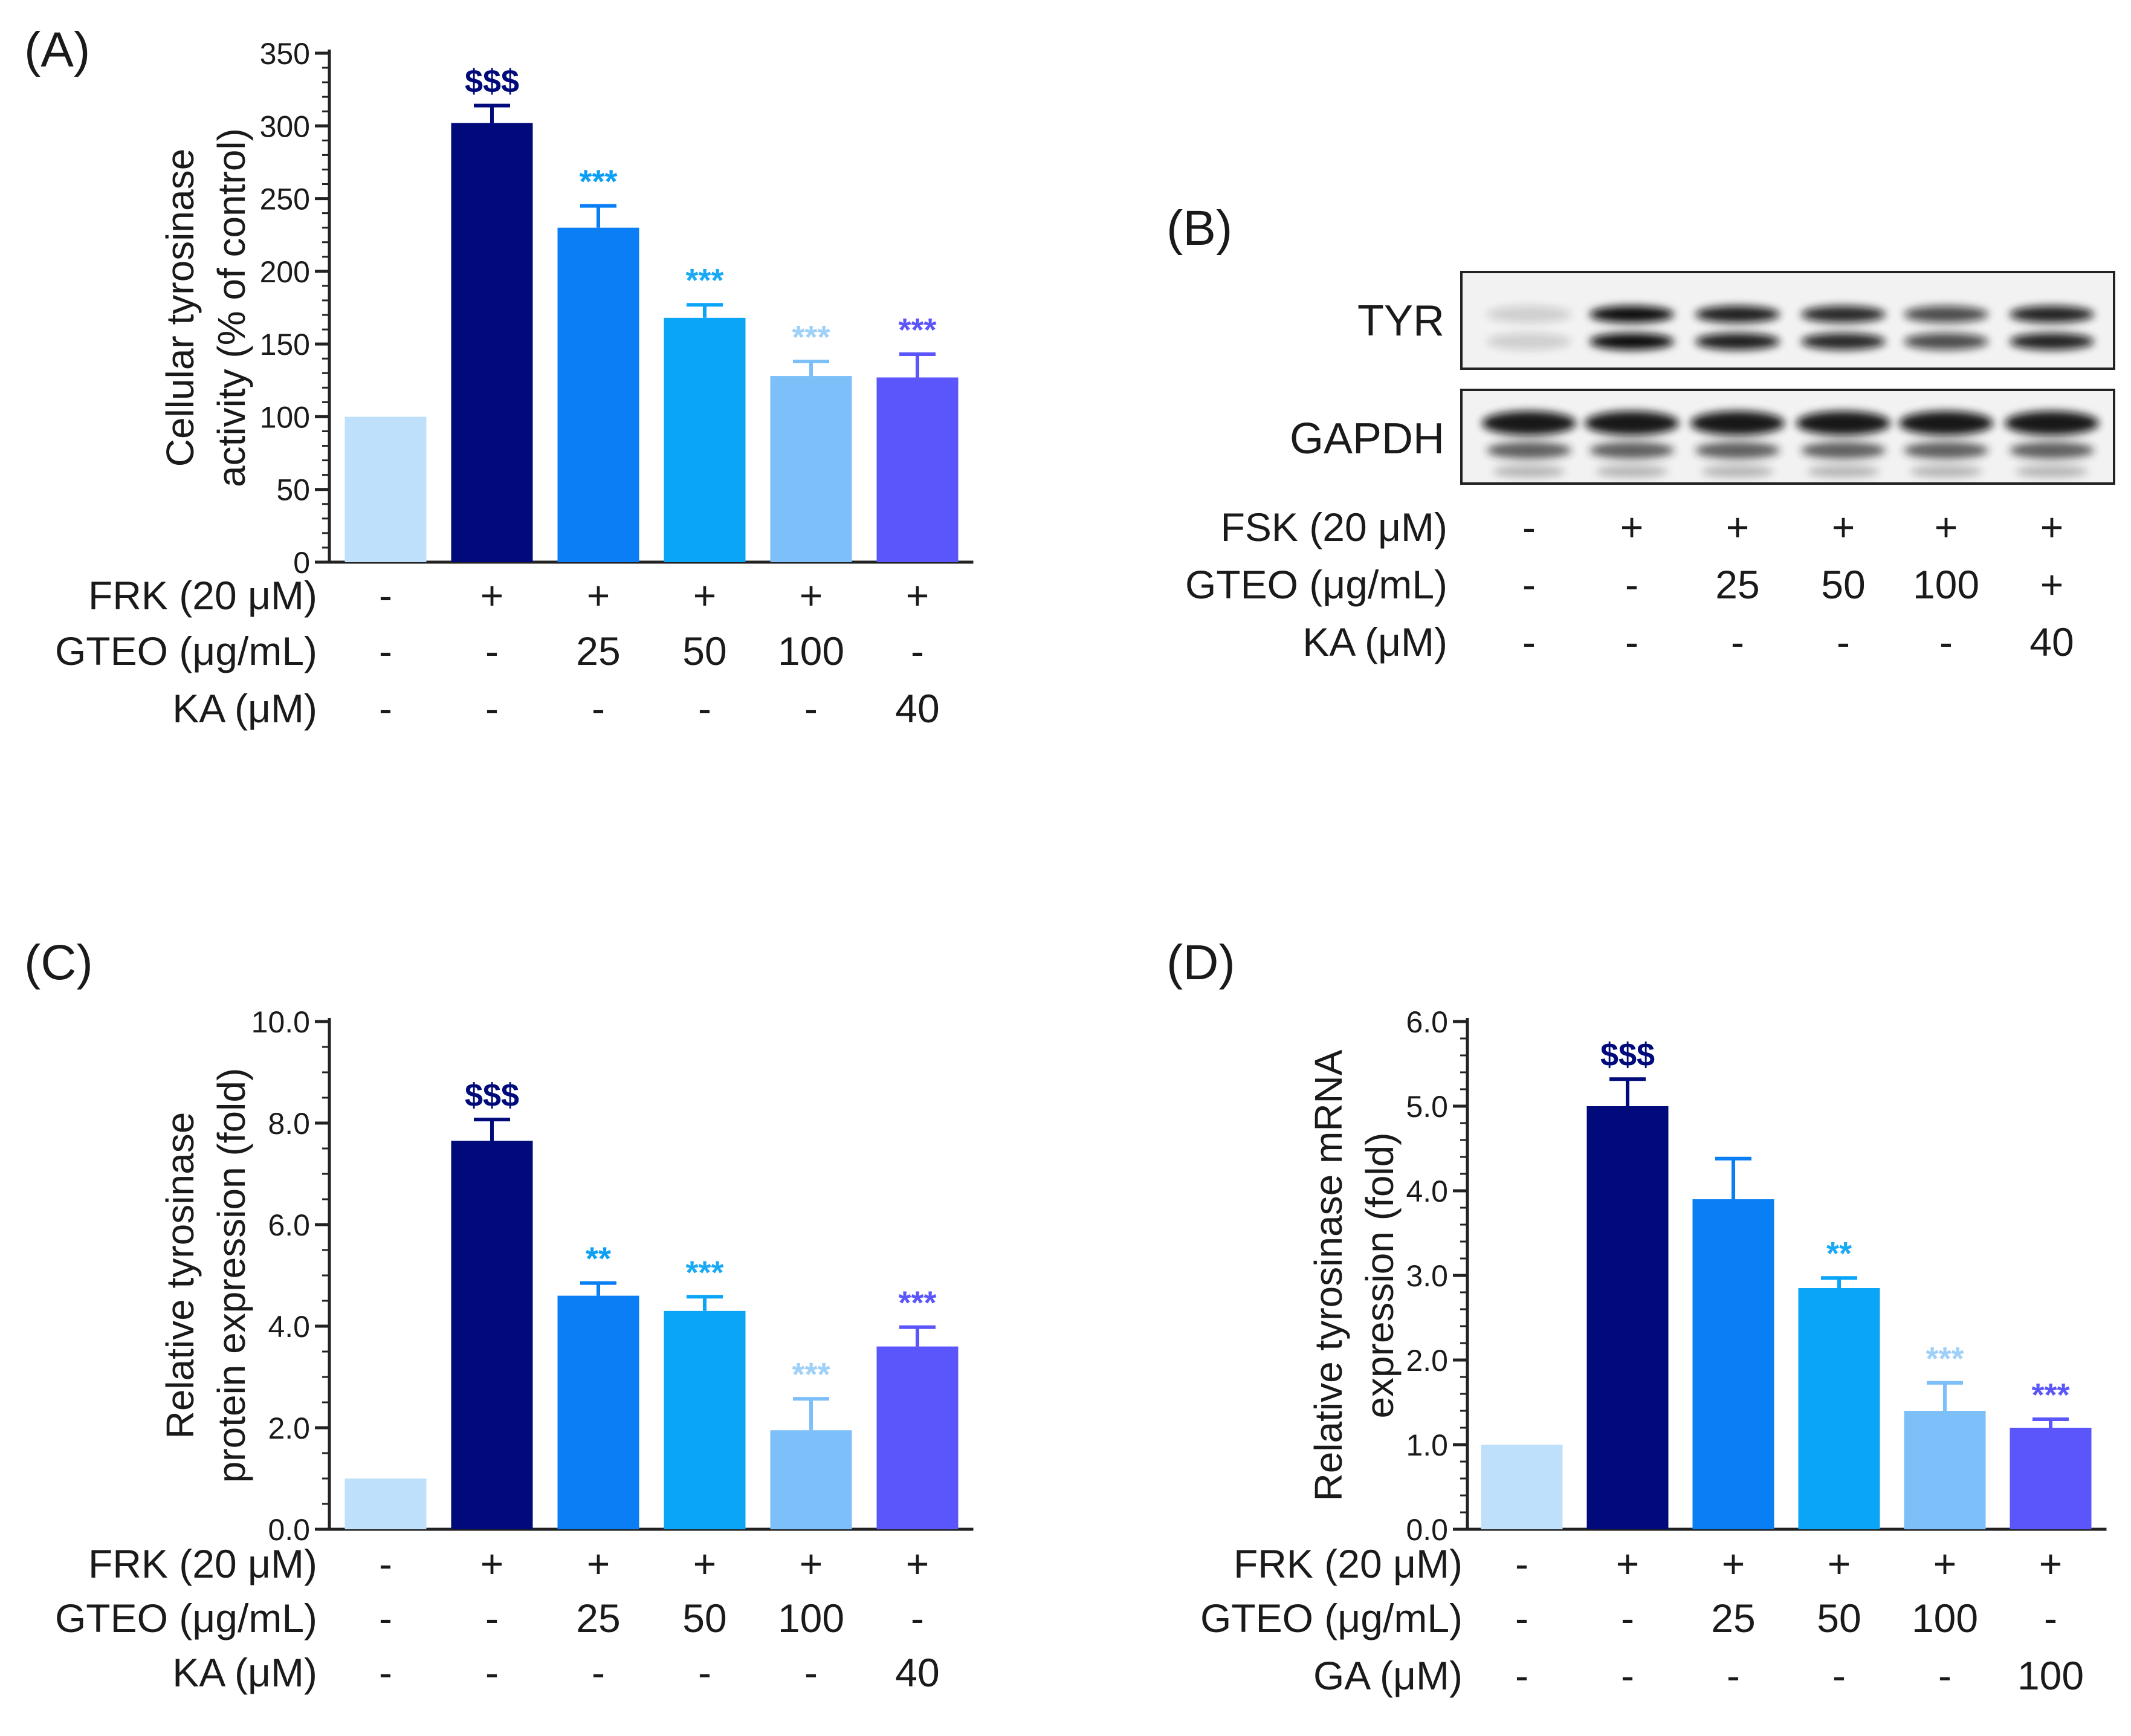  What do you see at coordinates (289, 1225) in the screenshot?
I see `panel-c-tick-label: 6.0` at bounding box center [289, 1225].